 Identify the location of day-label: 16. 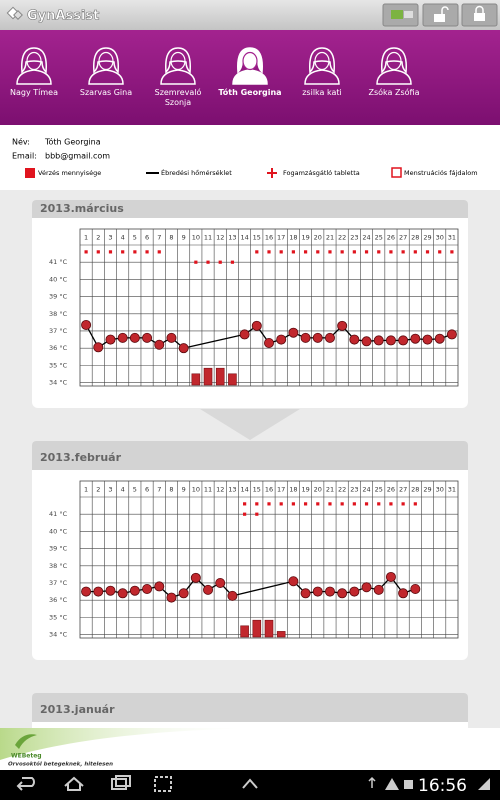
(269, 490).